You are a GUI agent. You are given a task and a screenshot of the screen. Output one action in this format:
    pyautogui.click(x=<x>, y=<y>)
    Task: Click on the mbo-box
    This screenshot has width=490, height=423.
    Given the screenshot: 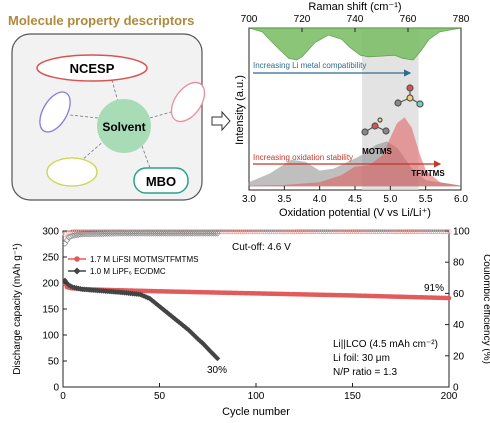 What is the action you would take?
    pyautogui.click(x=161, y=180)
    